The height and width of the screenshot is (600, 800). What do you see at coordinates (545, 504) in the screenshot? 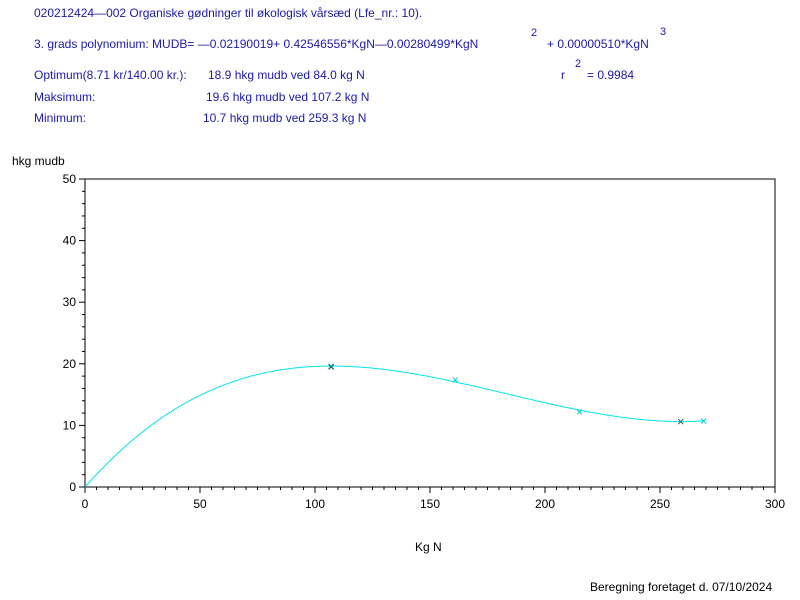
I see `x-tick-label: 200` at bounding box center [545, 504].